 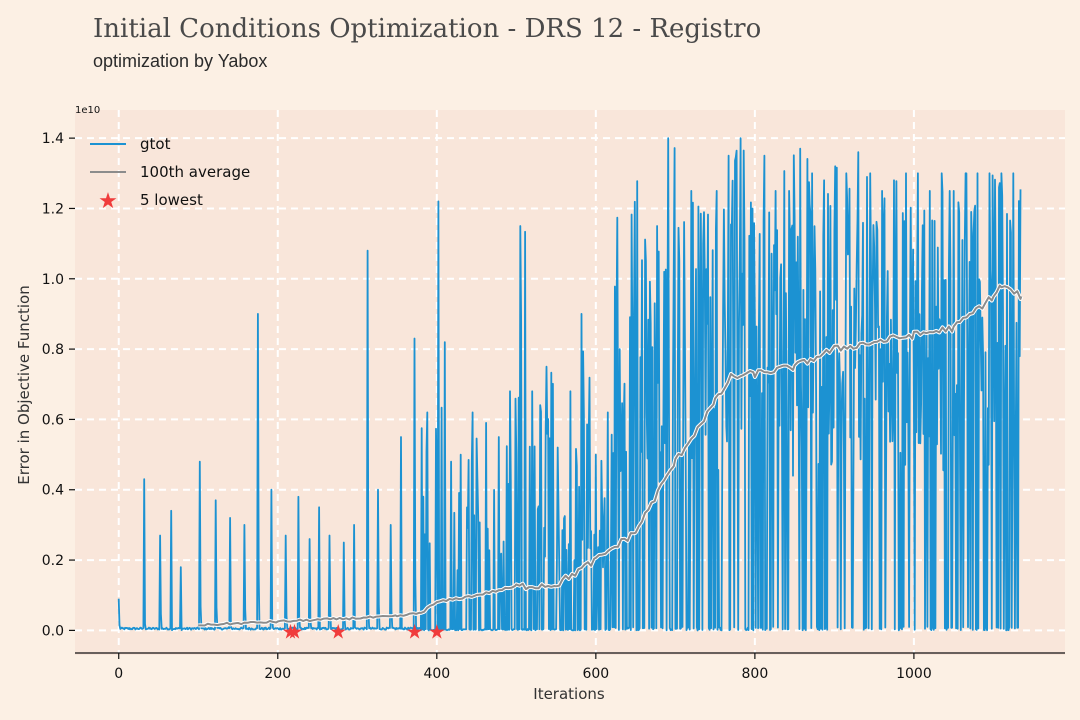 I want to click on y-tick-label: 1.2, so click(x=53, y=209).